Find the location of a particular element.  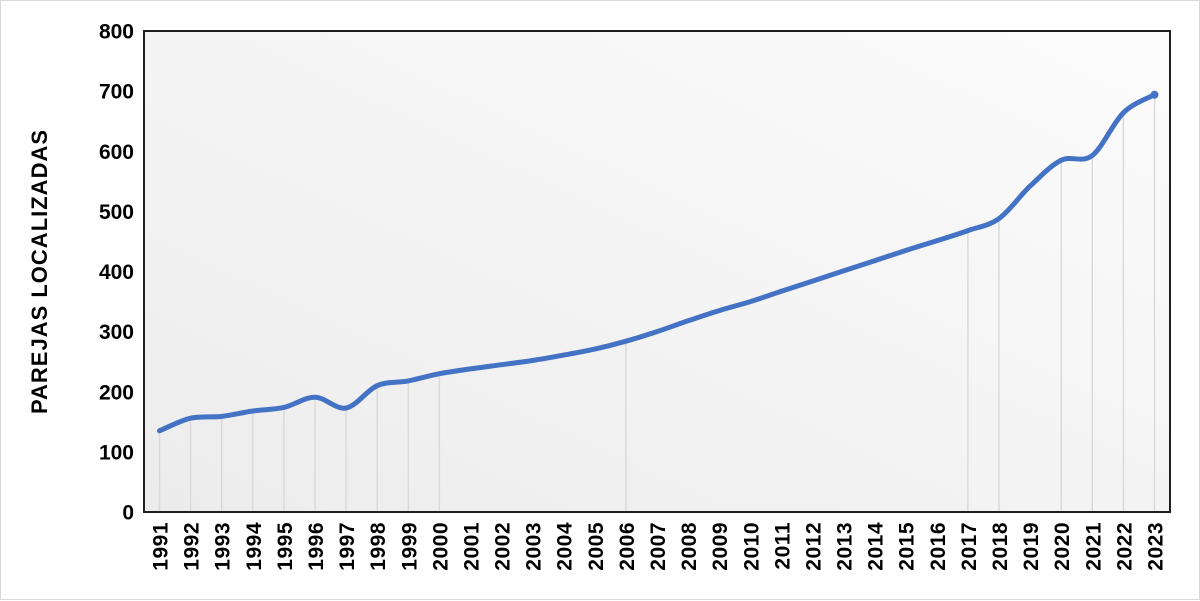

x-tick-label: 2006 is located at coordinates (627, 546).